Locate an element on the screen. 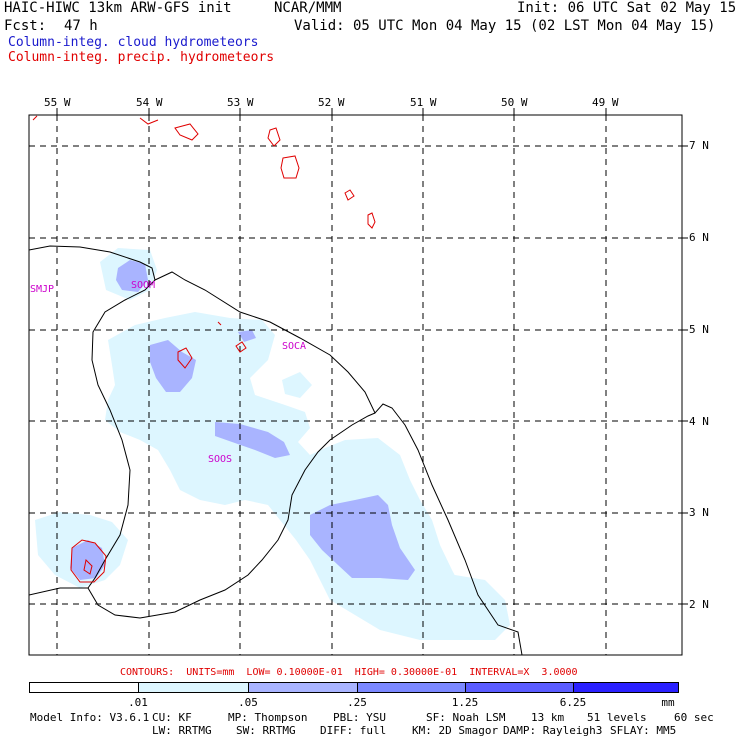 The height and width of the screenshot is (740, 740). lat-label-6n: 6 N is located at coordinates (699, 237).